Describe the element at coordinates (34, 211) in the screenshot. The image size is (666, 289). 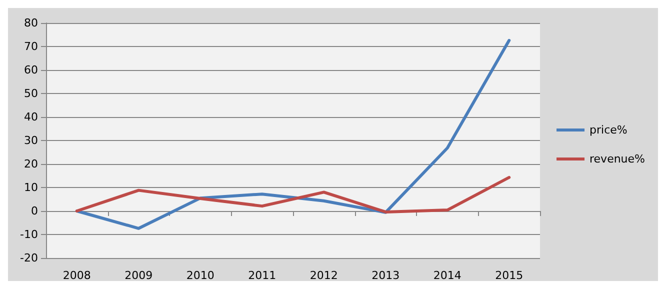
I see `y-tick-label: 0` at that location.